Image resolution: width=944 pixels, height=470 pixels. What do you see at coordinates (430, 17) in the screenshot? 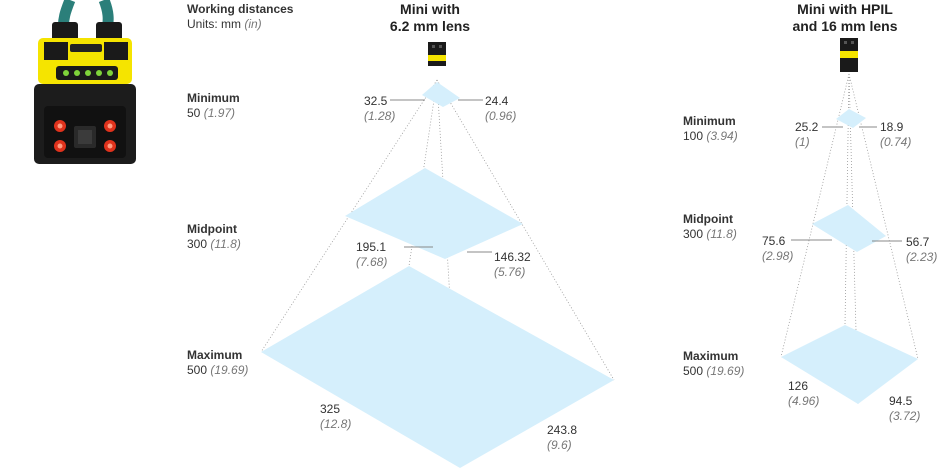
I see `left-diagram-title: Mini with 6.2 mm lens` at bounding box center [430, 17].